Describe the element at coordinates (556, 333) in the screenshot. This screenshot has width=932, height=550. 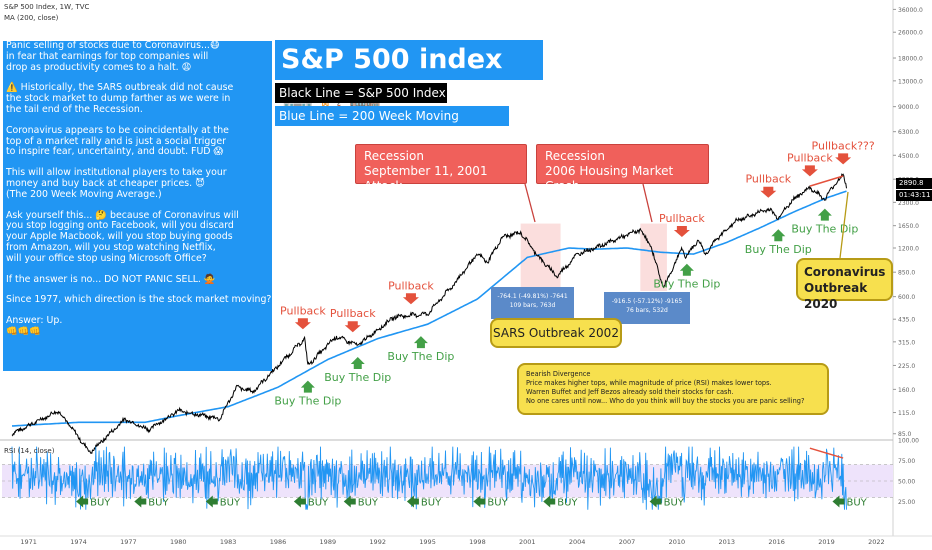
I see `sars-callout: SARS Outbreak 2002` at that location.